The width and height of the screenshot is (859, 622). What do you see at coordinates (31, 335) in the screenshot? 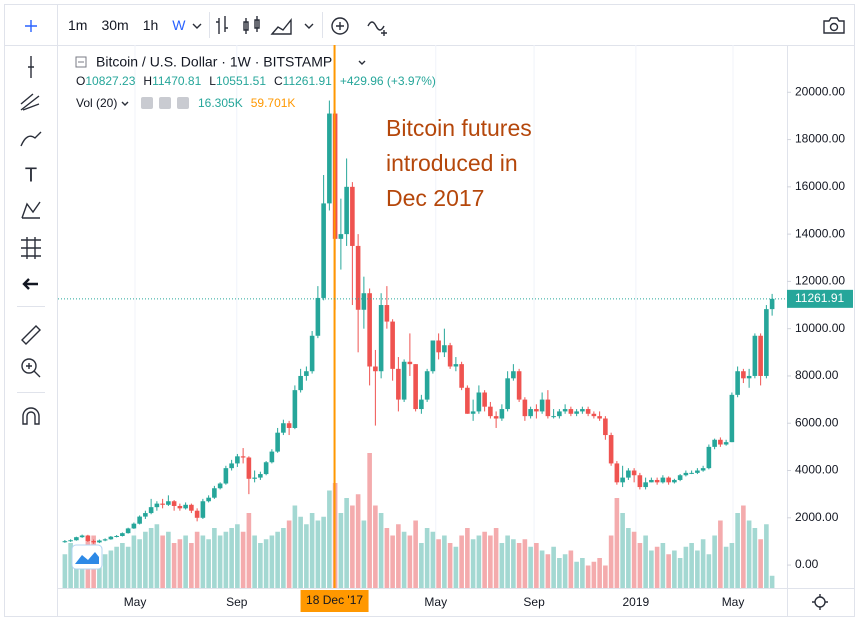
I see `measure-tool` at bounding box center [31, 335].